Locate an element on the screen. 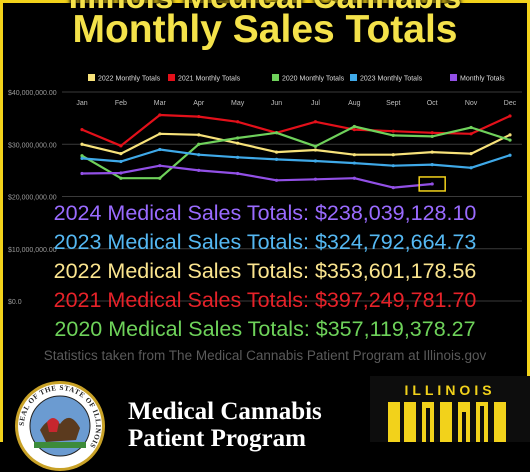  y-tick-label: $40,000,000.00 is located at coordinates (32, 93).